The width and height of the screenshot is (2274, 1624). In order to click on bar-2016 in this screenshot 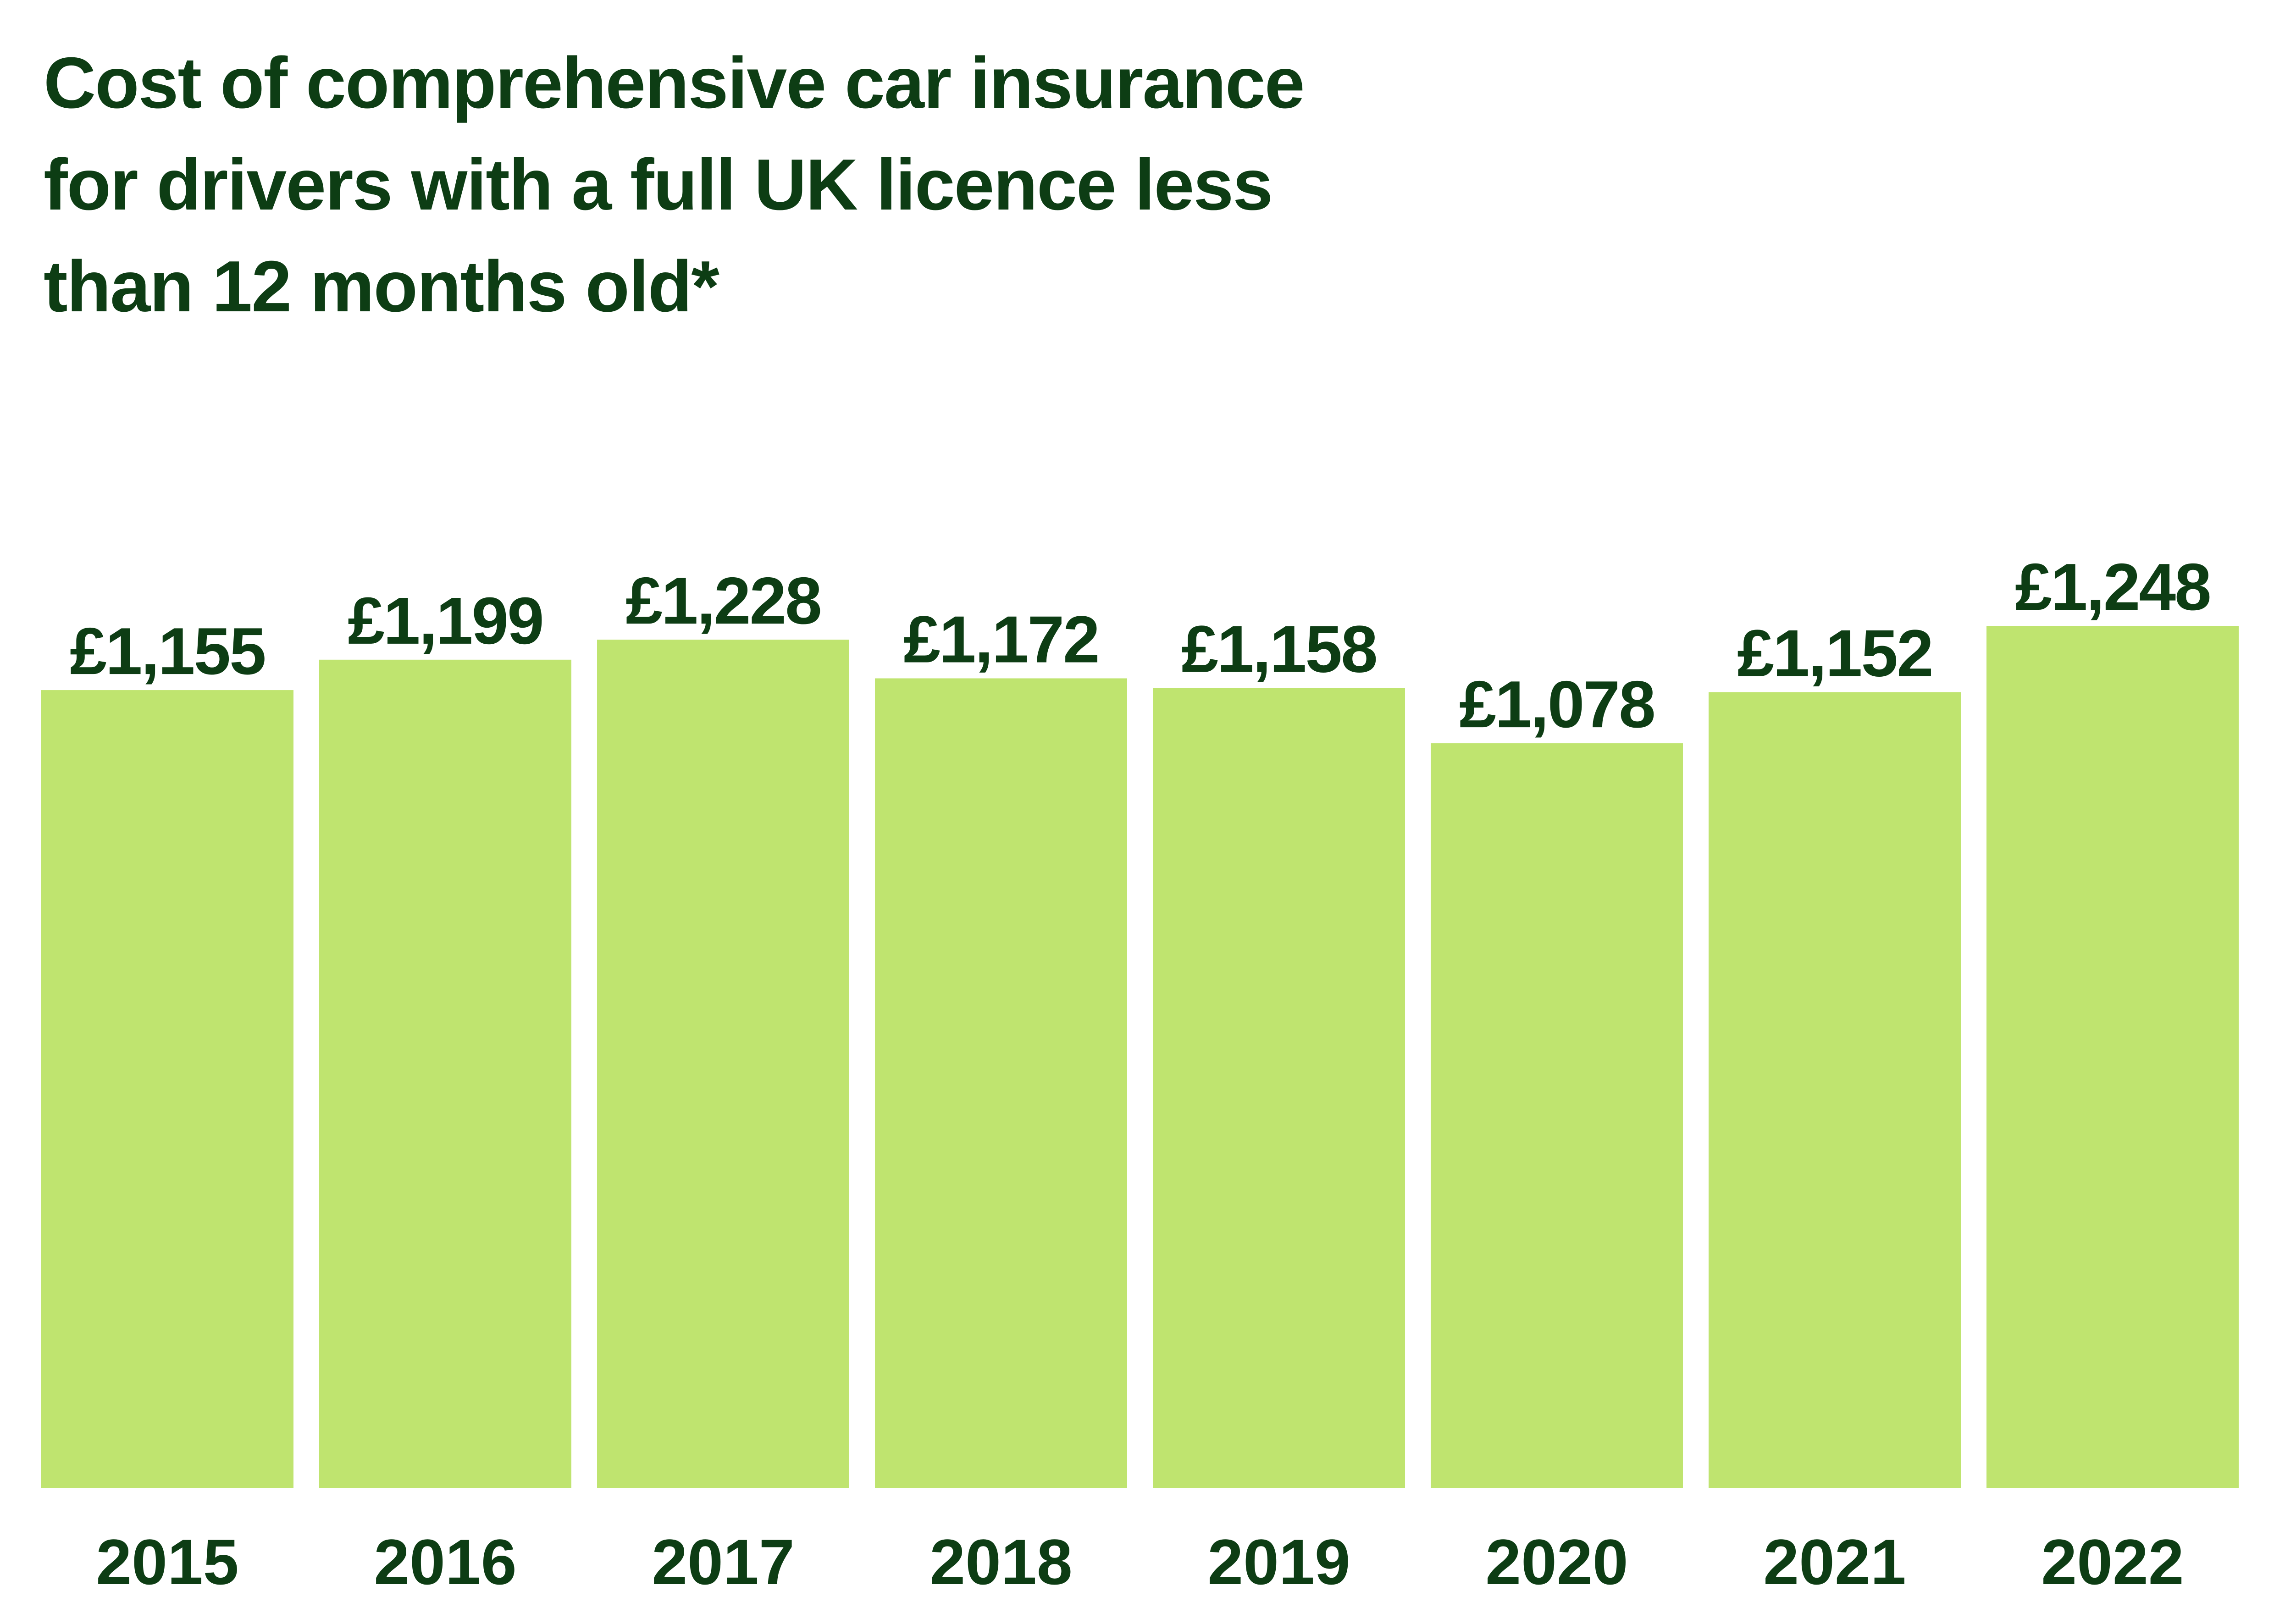, I will do `click(445, 1073)`.